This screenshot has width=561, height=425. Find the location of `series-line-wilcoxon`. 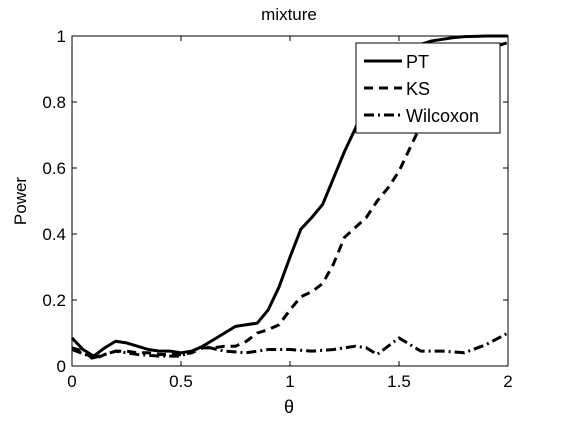

series-line-wilcoxon is located at coordinates (290, 345).